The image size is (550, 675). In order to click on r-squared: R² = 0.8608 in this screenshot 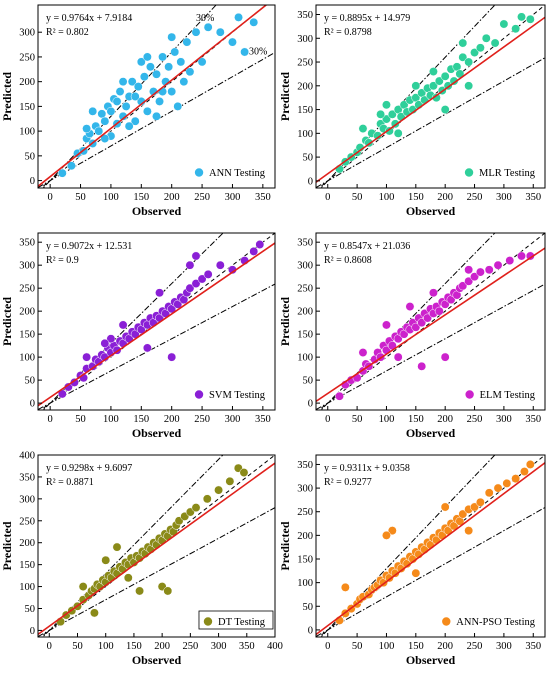, I will do `click(348, 260)`.